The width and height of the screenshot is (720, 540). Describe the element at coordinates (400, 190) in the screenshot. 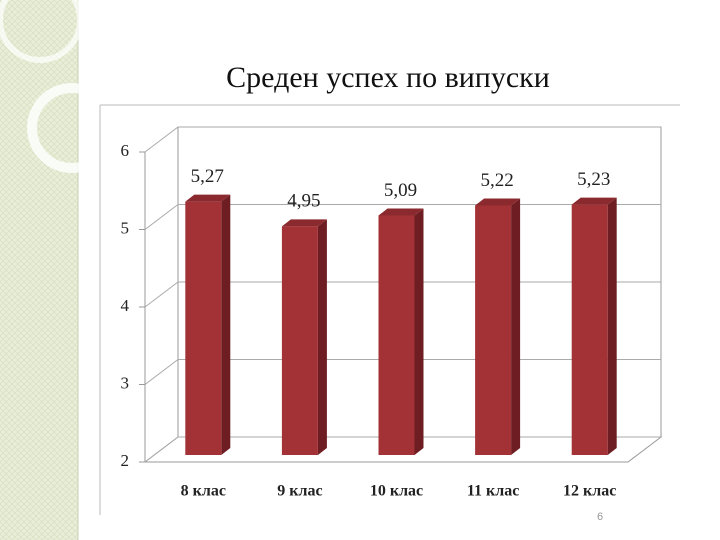

I see `value-label: 5,09` at that location.